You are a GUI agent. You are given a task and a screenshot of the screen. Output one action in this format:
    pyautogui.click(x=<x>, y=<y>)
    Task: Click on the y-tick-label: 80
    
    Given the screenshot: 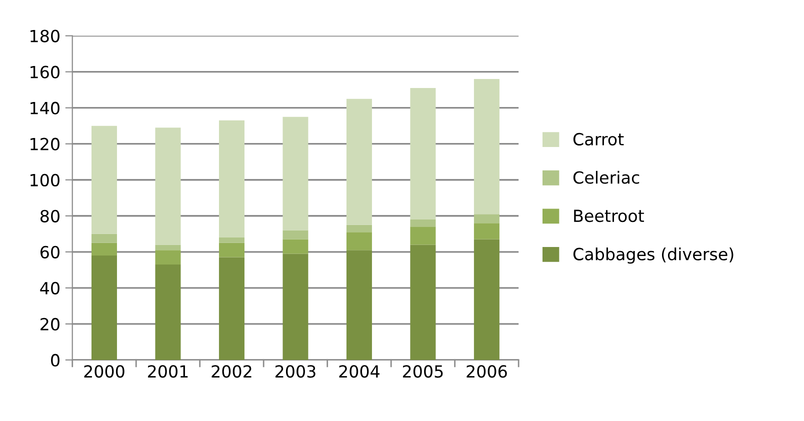 What is the action you would take?
    pyautogui.click(x=50, y=216)
    